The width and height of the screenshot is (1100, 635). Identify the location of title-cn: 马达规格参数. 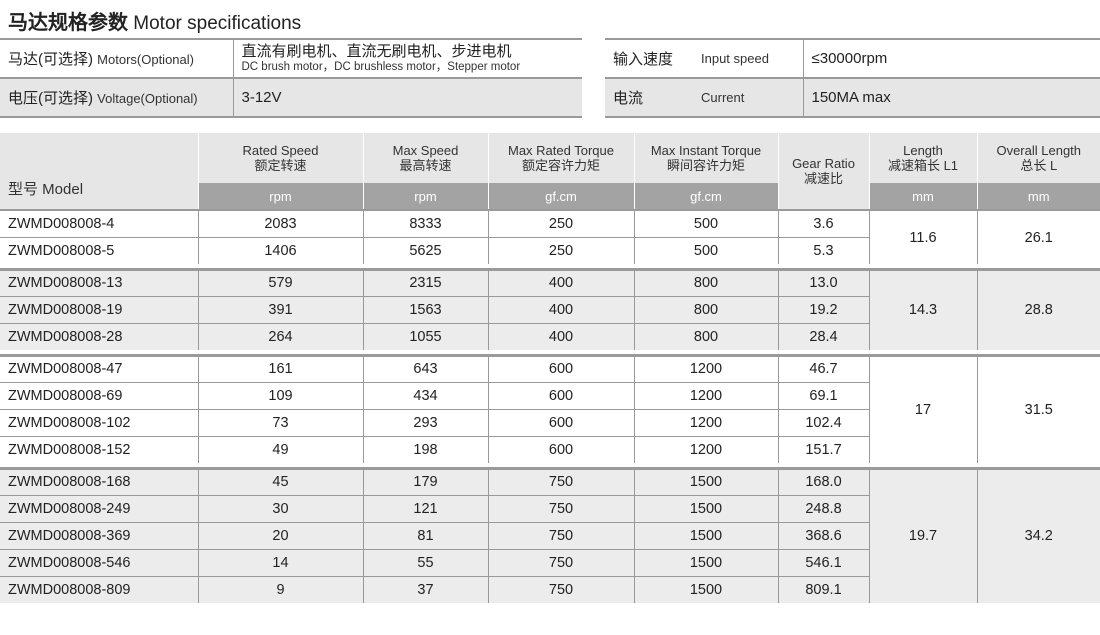
(68, 23).